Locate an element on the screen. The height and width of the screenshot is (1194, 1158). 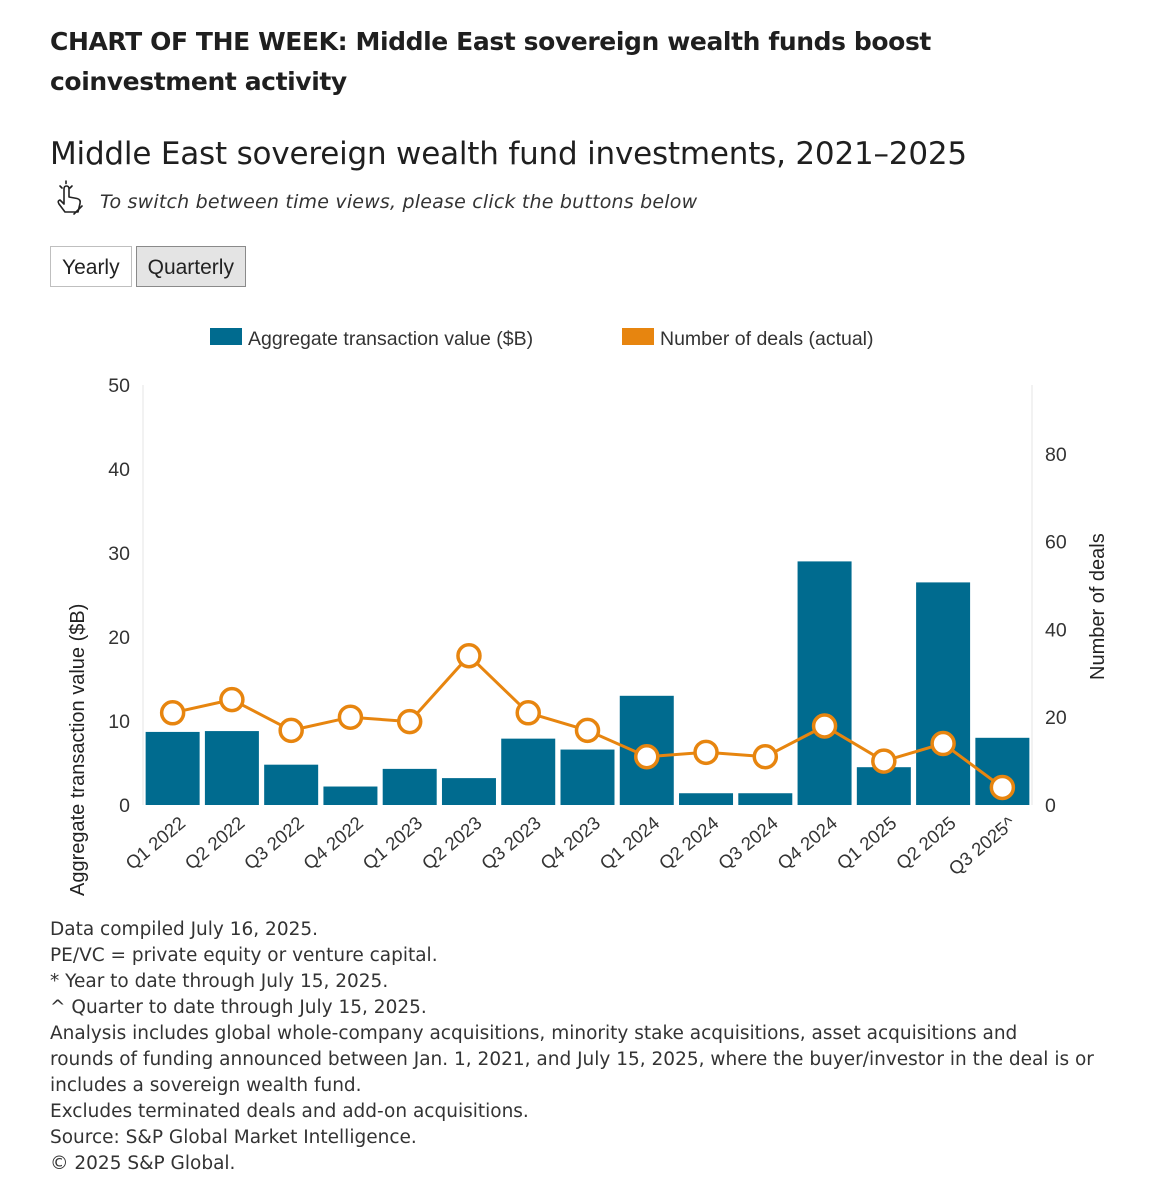
right-axis-ticks: 0 20 40 60 80 is located at coordinates (1056, 630).